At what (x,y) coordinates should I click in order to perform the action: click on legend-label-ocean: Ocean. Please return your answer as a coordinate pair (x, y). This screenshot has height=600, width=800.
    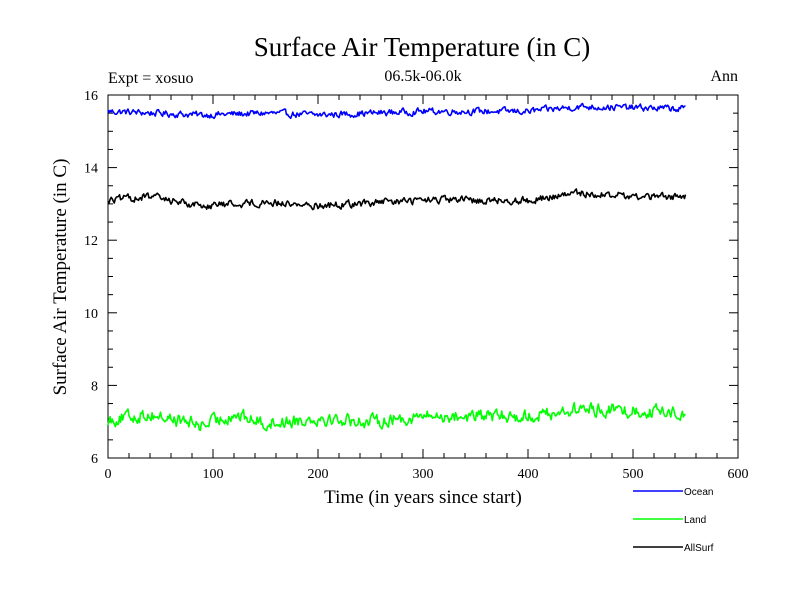
    Looking at the image, I should click on (698, 492).